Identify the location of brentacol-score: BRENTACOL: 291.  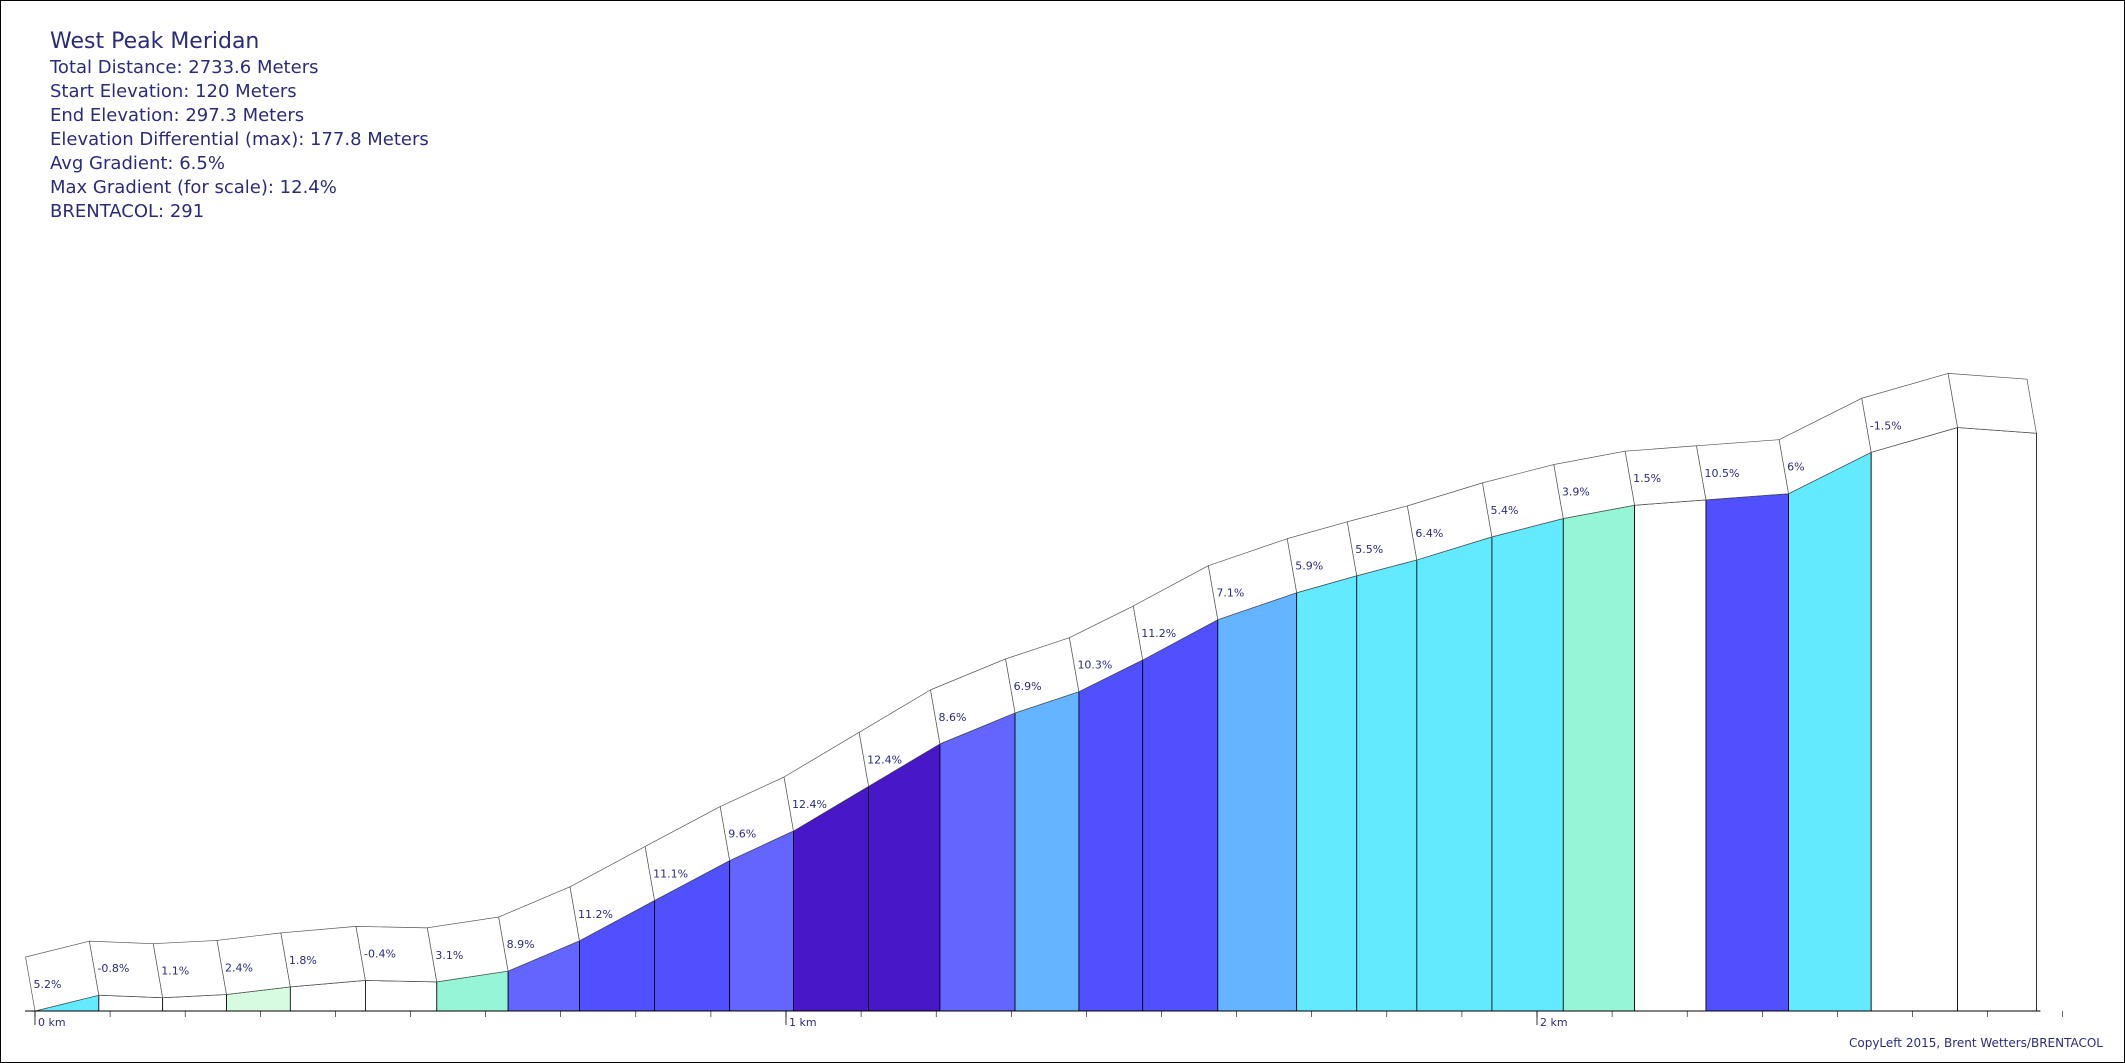
(127, 211).